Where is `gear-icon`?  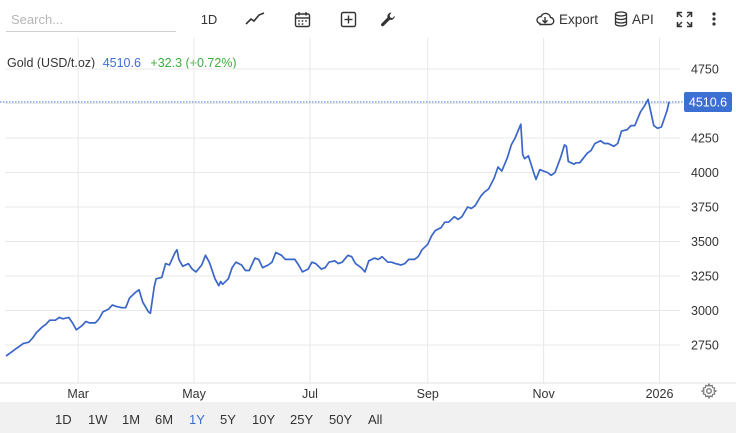 gear-icon is located at coordinates (709, 391).